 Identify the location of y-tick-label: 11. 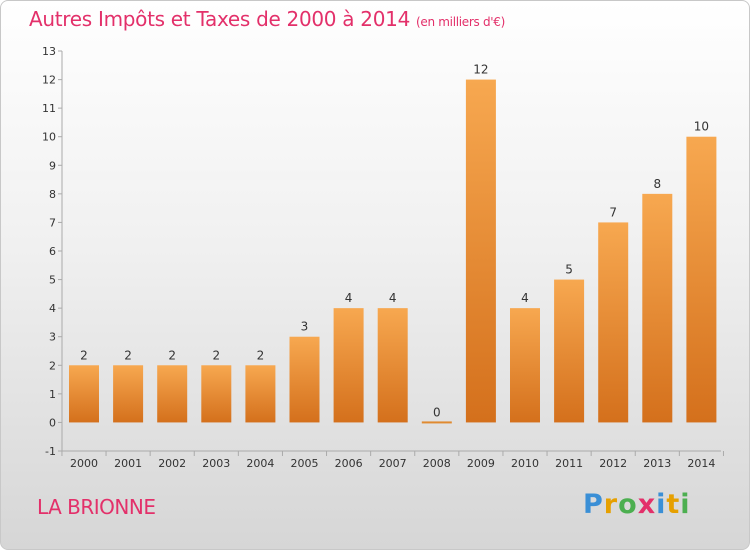
(49, 108).